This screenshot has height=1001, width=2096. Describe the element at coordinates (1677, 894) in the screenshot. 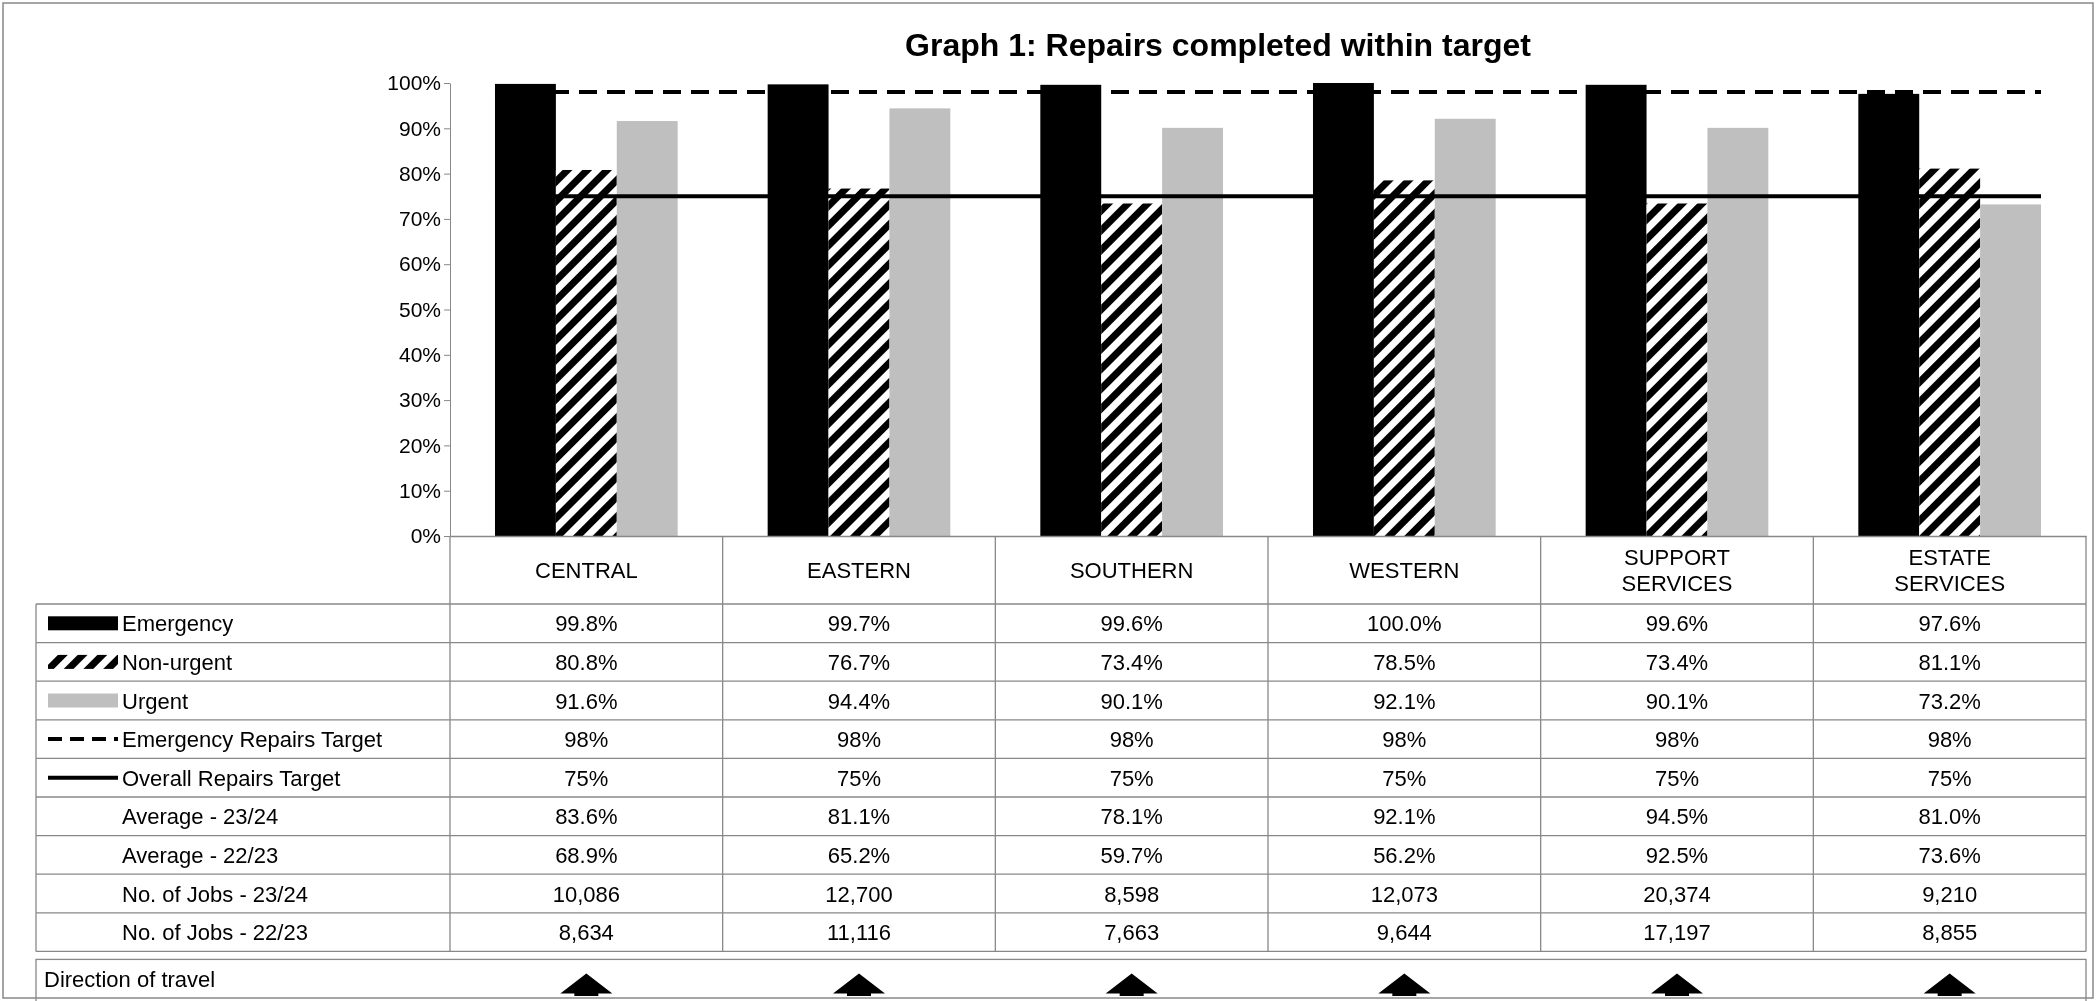

I see `text: 20,374` at that location.